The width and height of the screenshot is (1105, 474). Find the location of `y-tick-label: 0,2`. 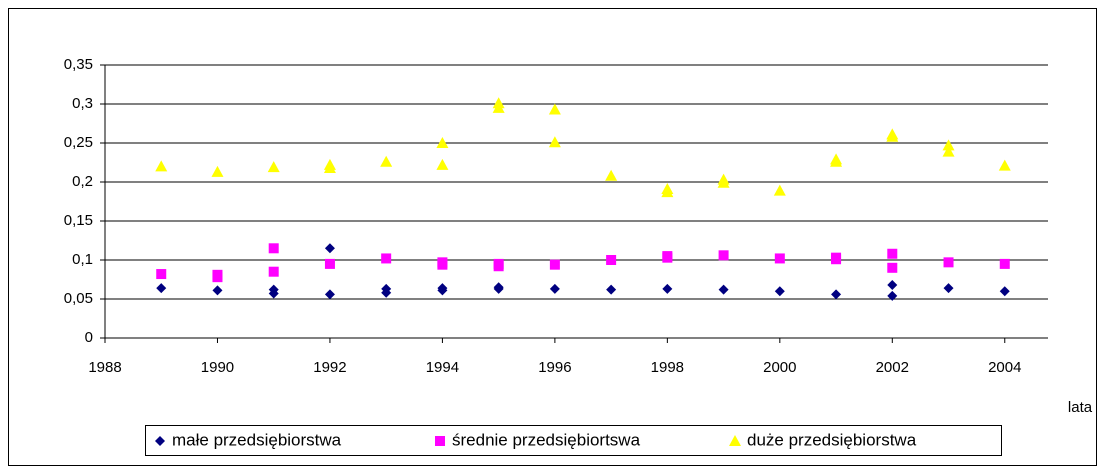

y-tick-label: 0,2 is located at coordinates (82, 181).